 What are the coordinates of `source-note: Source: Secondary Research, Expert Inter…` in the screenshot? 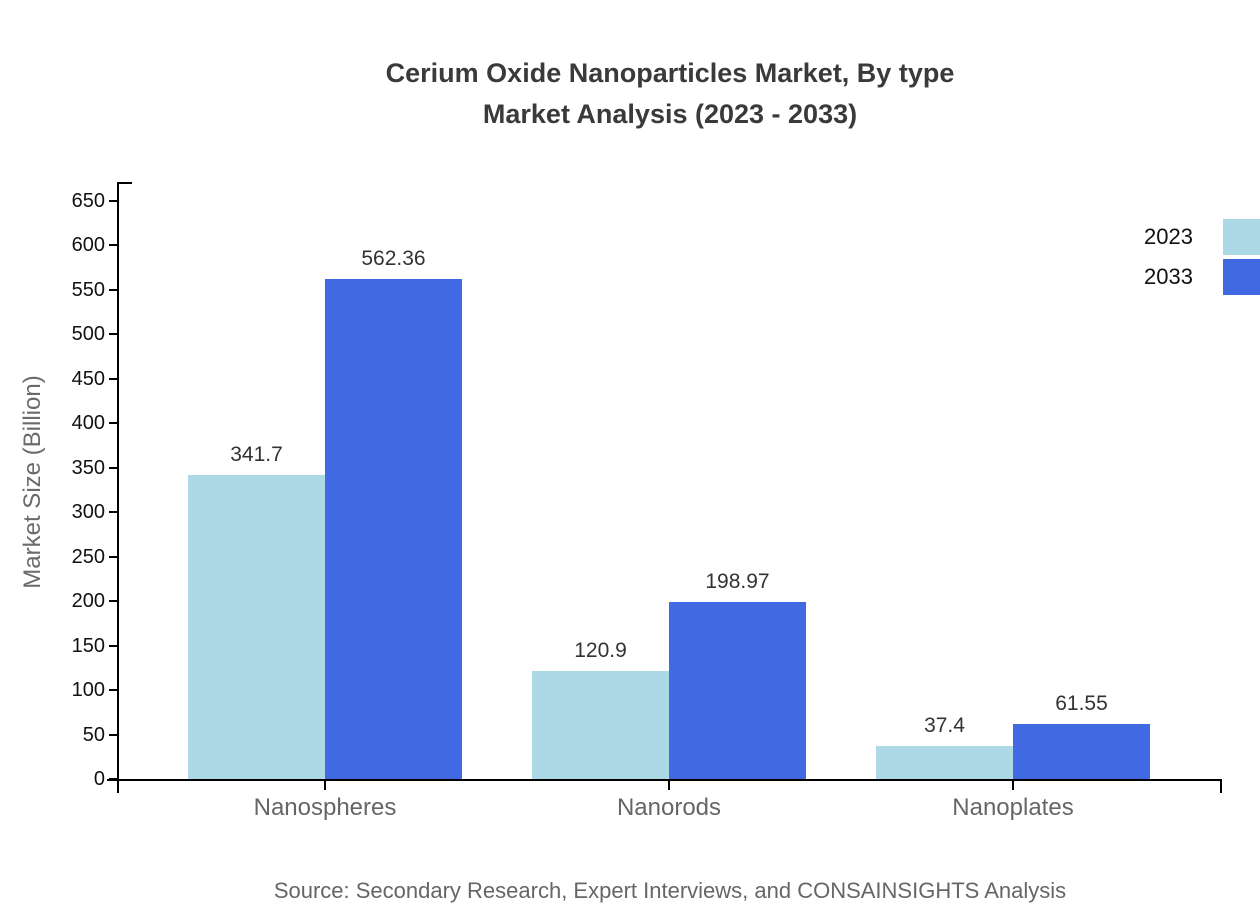 It's located at (670, 890).